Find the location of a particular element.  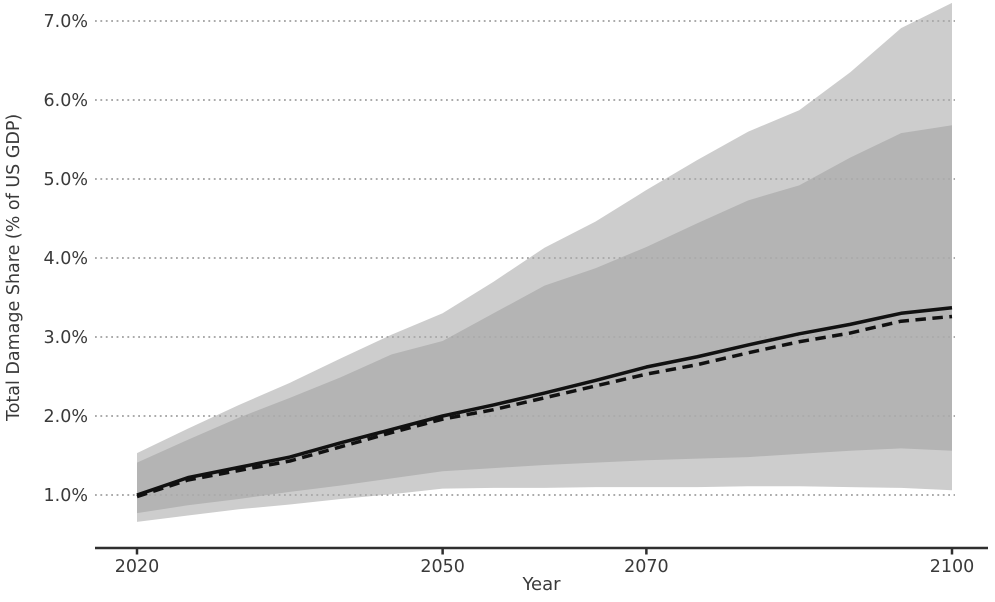

y-tick-label-6.0%: 6.0% is located at coordinates (66, 101).